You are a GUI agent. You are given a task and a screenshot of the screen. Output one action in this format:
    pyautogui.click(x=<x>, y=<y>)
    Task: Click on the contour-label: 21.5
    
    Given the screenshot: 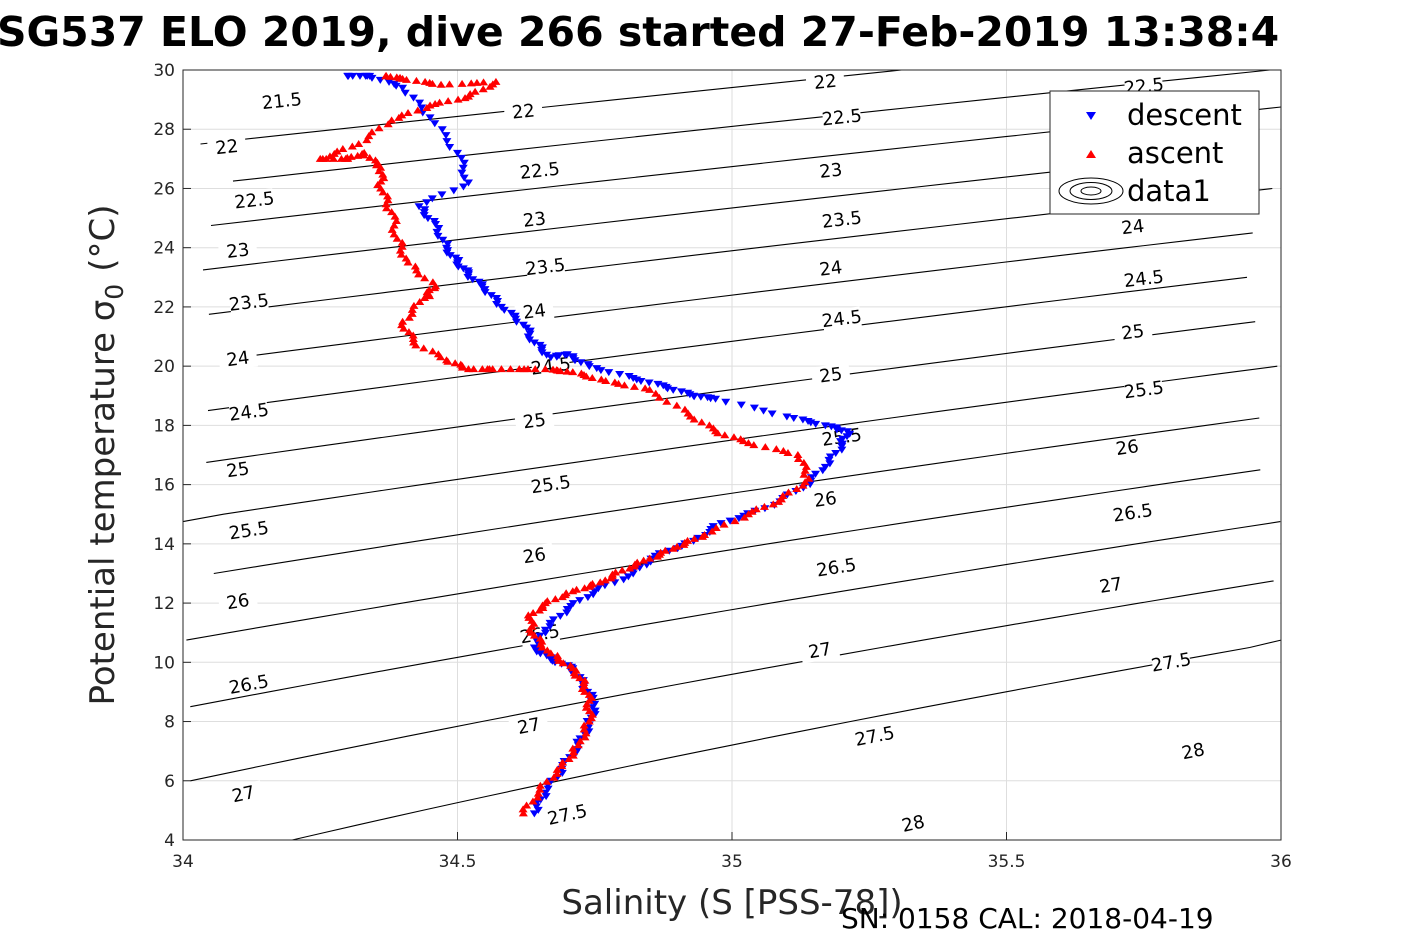 What is the action you would take?
    pyautogui.click(x=282, y=101)
    